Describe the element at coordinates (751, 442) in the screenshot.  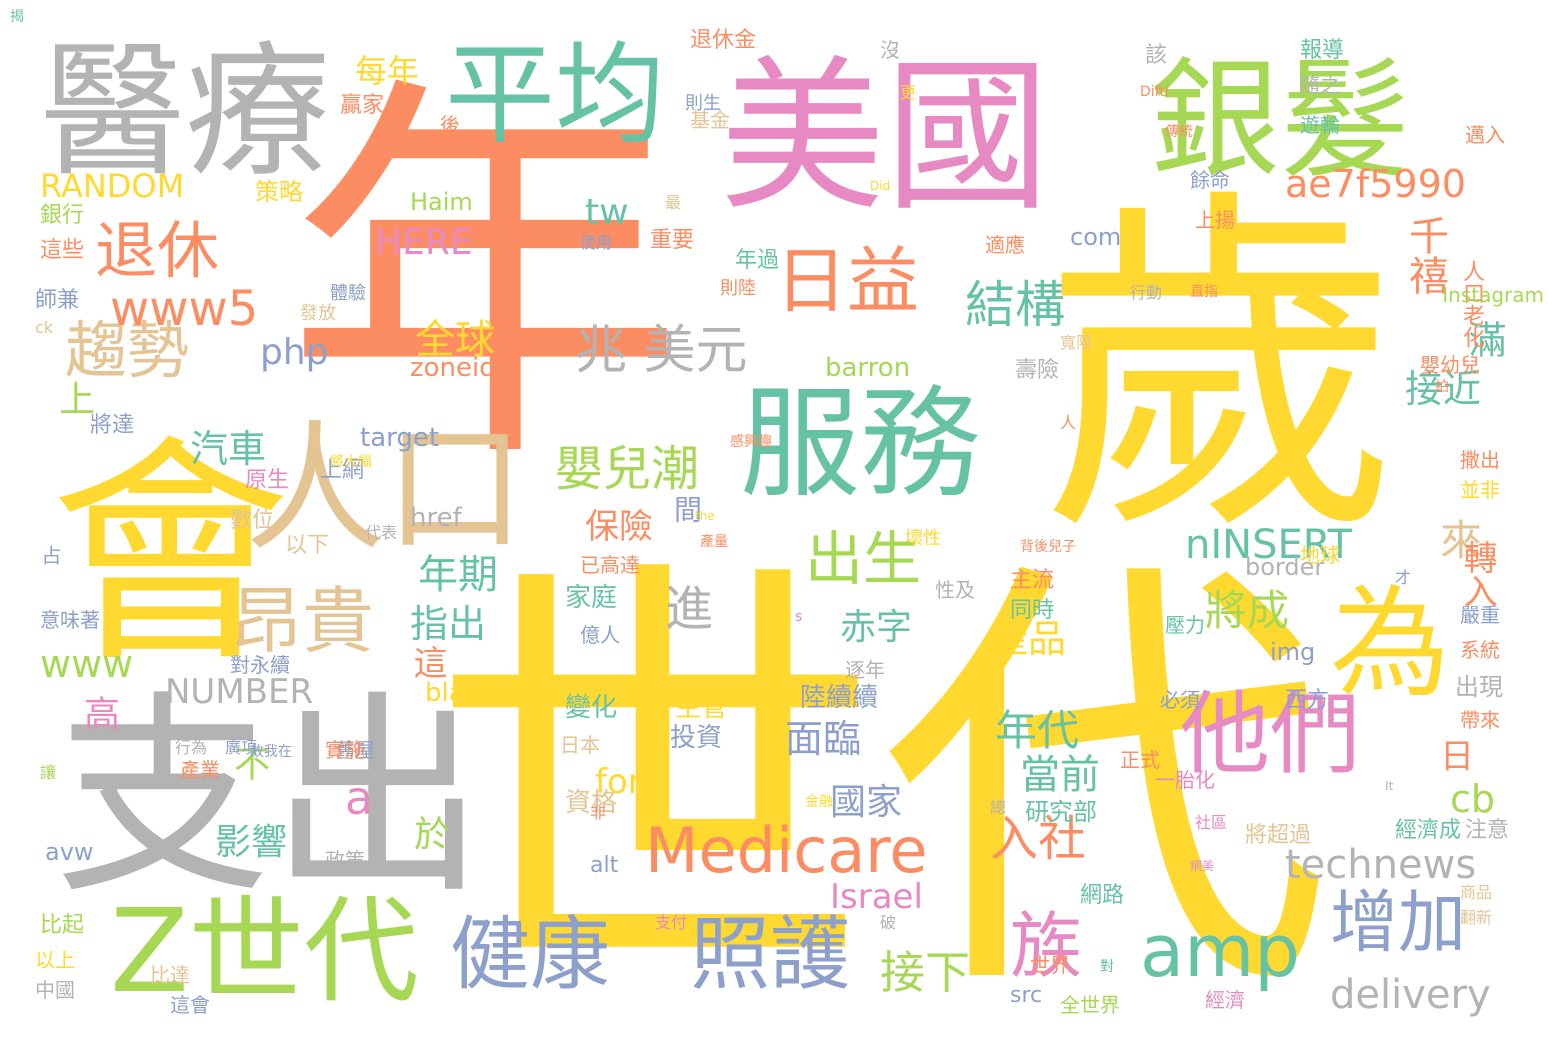
I see `cloud-word: 感興趣` at that location.